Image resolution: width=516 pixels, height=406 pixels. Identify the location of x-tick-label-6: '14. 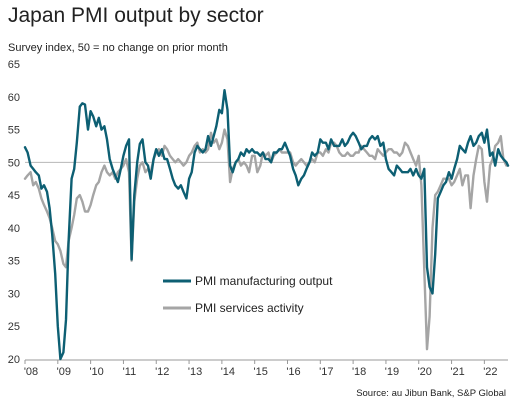
(228, 372).